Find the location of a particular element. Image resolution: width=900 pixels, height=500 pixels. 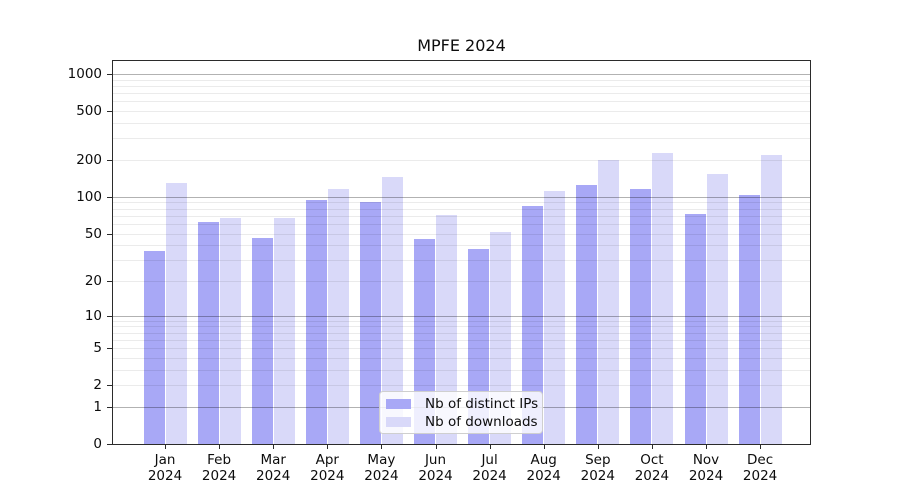

chart-title: MPFE 2024 is located at coordinates (461, 45).